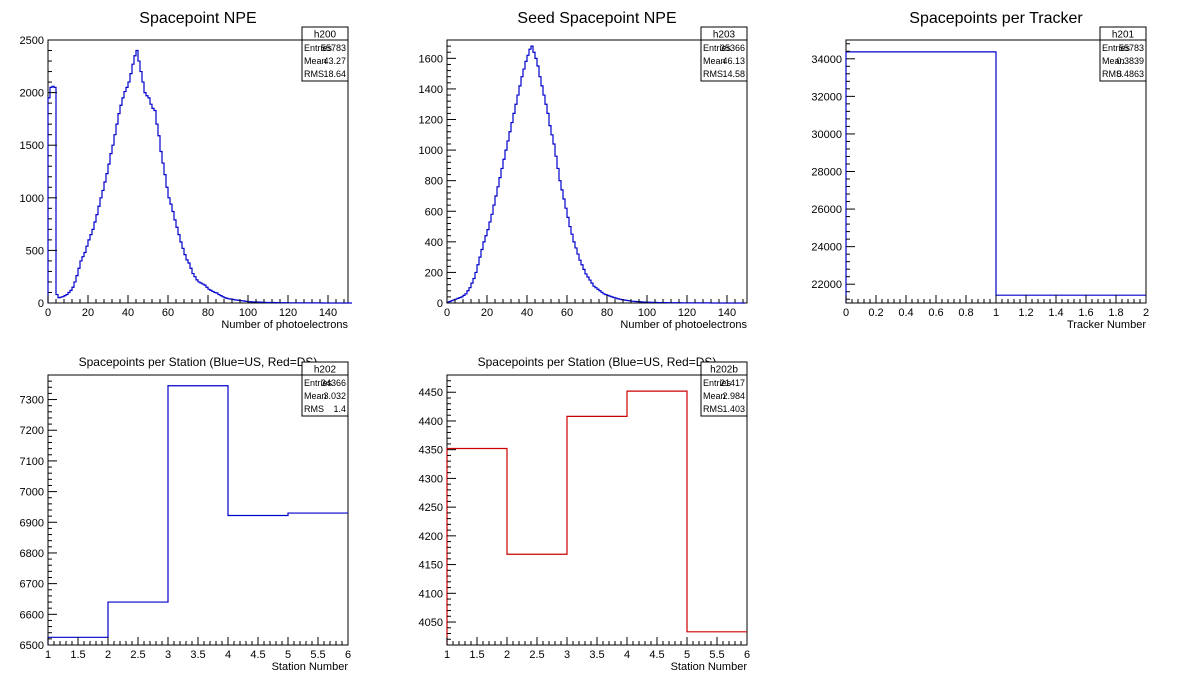  Describe the element at coordinates (875, 313) in the screenshot. I see `x-tick-label: 0.2` at that location.